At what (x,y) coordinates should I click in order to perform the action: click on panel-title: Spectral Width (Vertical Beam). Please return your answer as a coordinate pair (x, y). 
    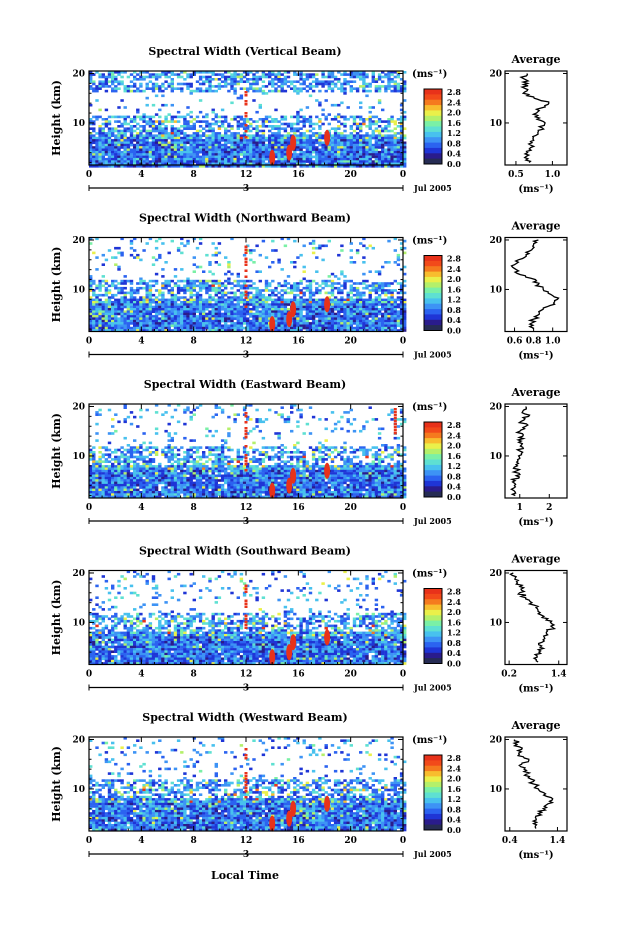
    Looking at the image, I should click on (244, 51).